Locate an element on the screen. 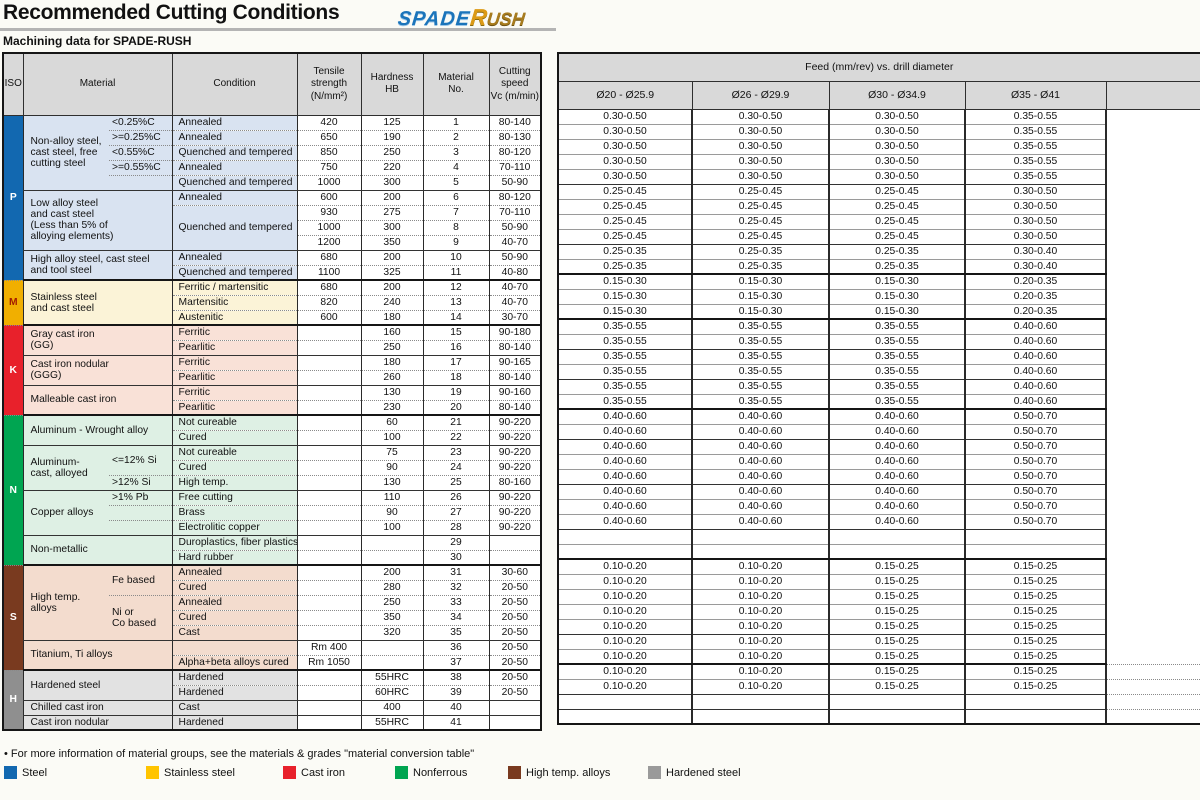 This screenshot has height=800, width=1200. material-row: Titanium, Ti alloys Rm 400 36 20-50 is located at coordinates (272, 655).